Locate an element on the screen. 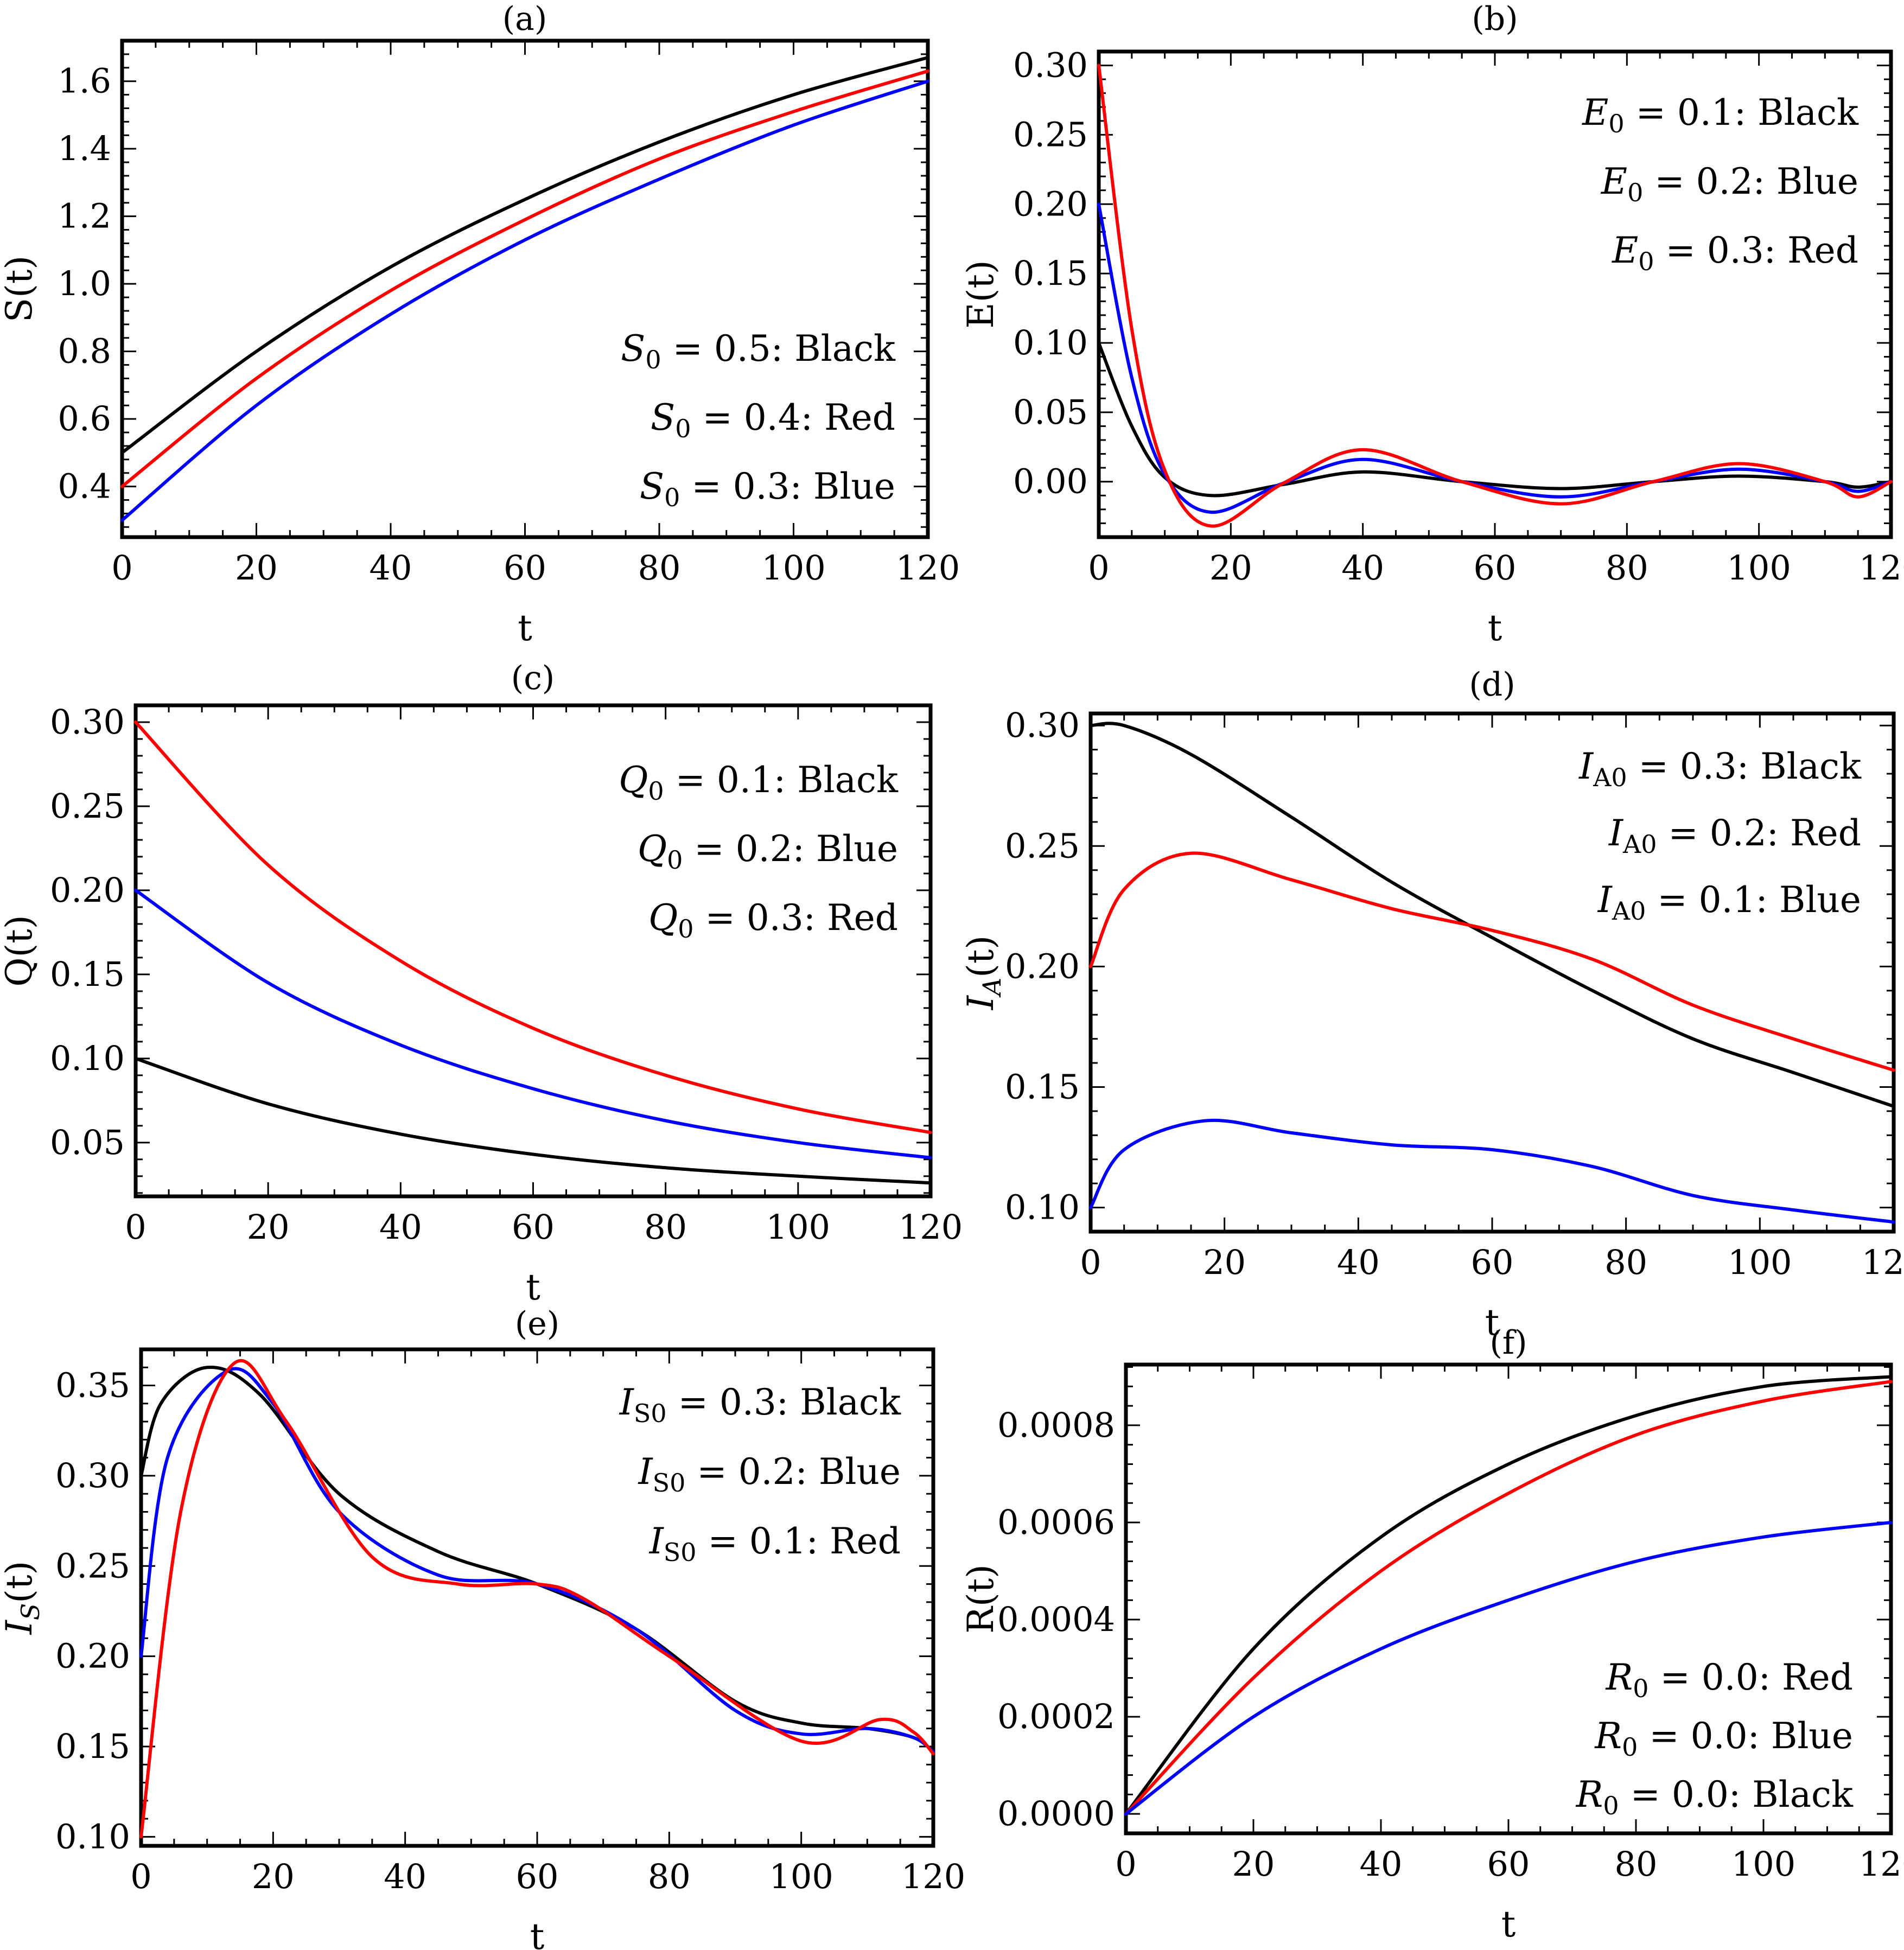 The height and width of the screenshot is (1950, 1904). legend-entry: Q0 = 0.3: Red is located at coordinates (773, 921).